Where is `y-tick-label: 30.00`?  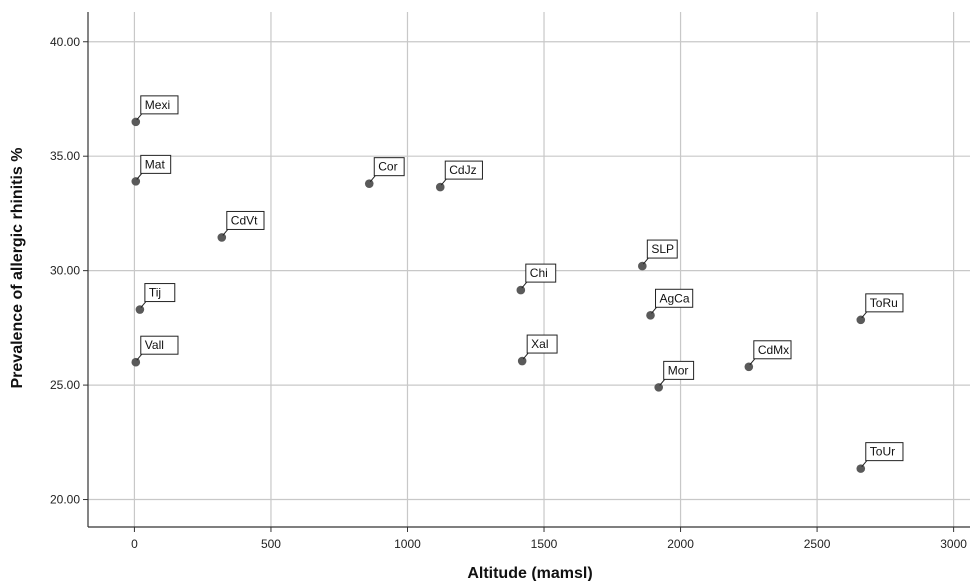 y-tick-label: 30.00 is located at coordinates (65, 271).